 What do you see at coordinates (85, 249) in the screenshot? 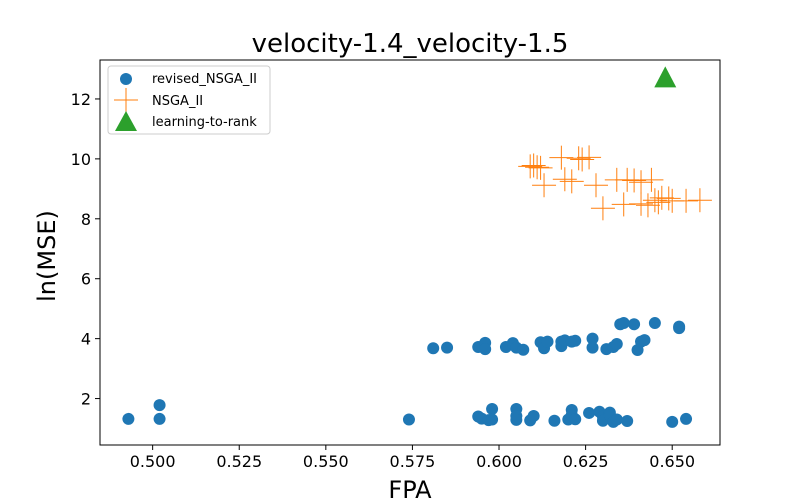
I see `y-axis-ticks: 2 4 6 8 10 12` at bounding box center [85, 249].